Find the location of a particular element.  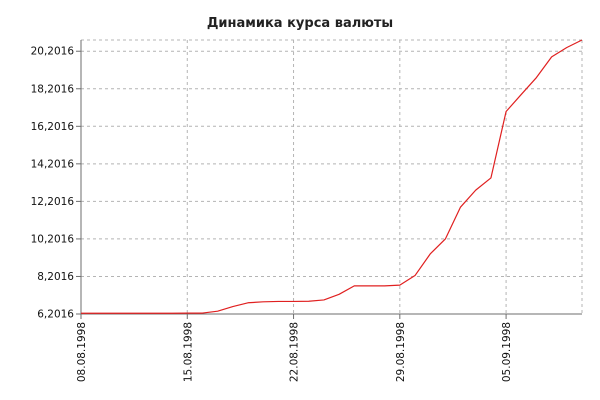

y-tick-label: 6,2016 is located at coordinates (55, 315).